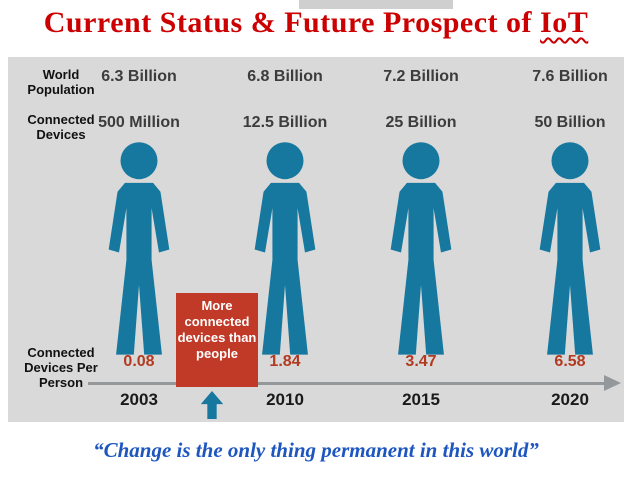 The image size is (632, 482). I want to click on timeline-arrow-icon, so click(612, 383).